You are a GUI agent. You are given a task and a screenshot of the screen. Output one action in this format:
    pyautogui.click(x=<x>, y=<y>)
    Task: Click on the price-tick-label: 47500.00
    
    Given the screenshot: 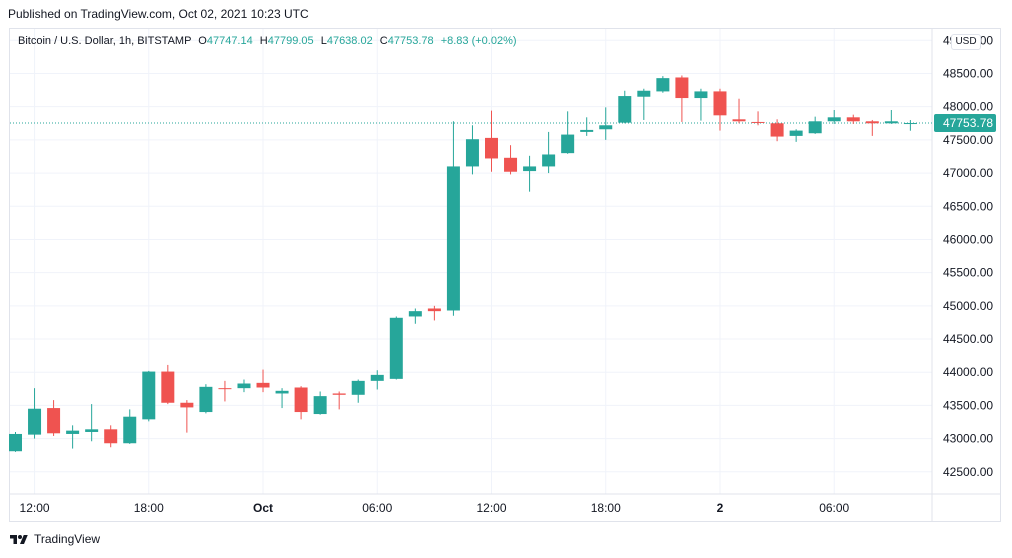 What is the action you would take?
    pyautogui.click(x=968, y=140)
    